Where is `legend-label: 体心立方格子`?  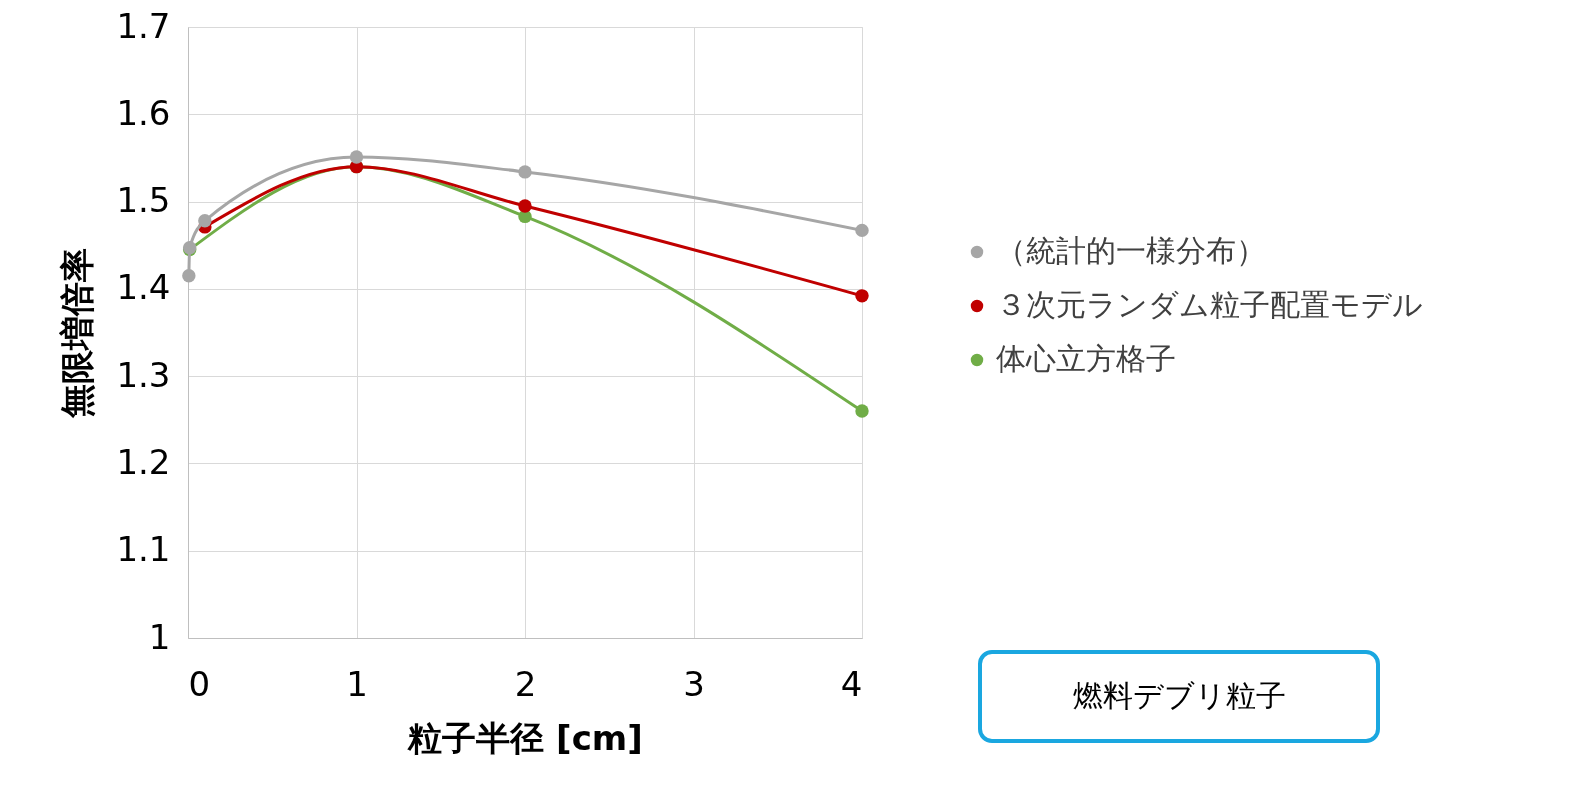 legend-label: 体心立方格子 is located at coordinates (1086, 358).